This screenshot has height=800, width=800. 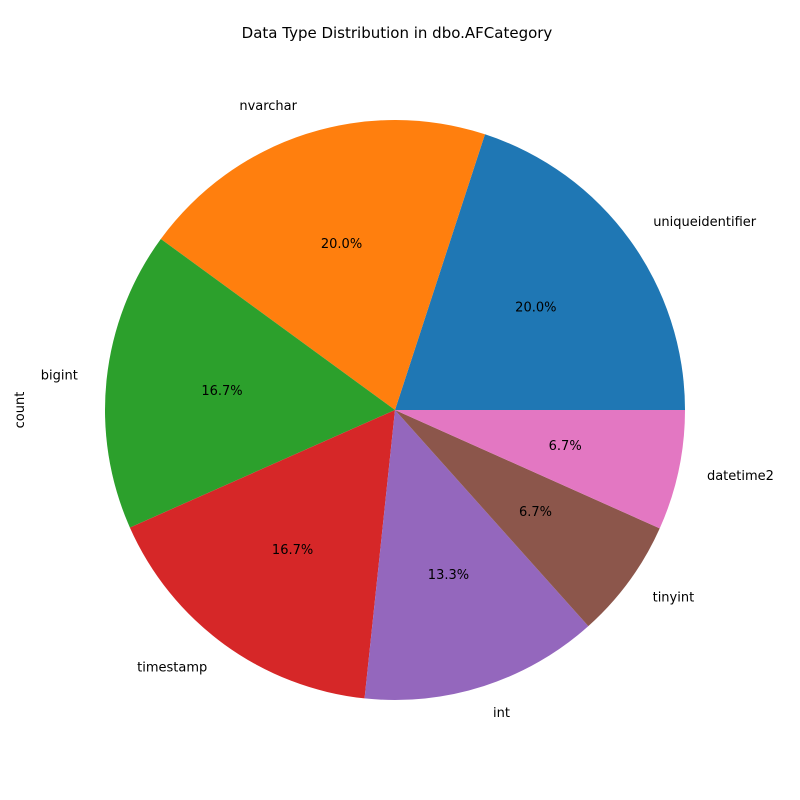 I want to click on pie-slice-timestamp, so click(x=262, y=554).